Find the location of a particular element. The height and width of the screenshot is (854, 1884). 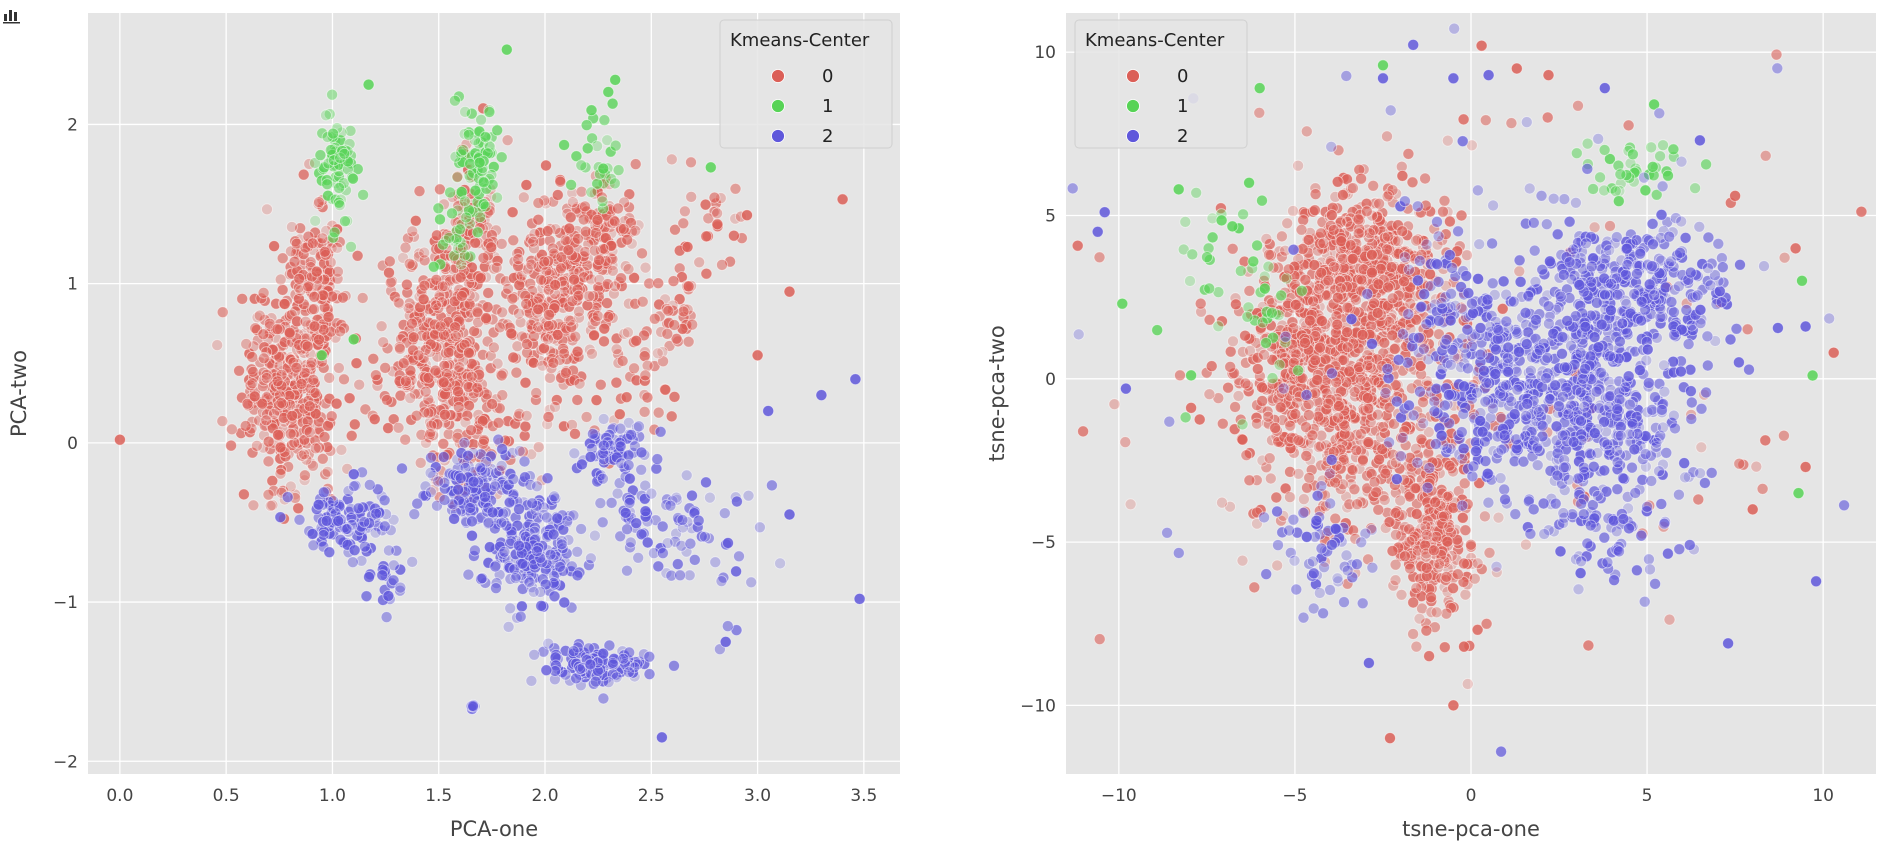

x-tick-label: 2.0 is located at coordinates (544, 796).